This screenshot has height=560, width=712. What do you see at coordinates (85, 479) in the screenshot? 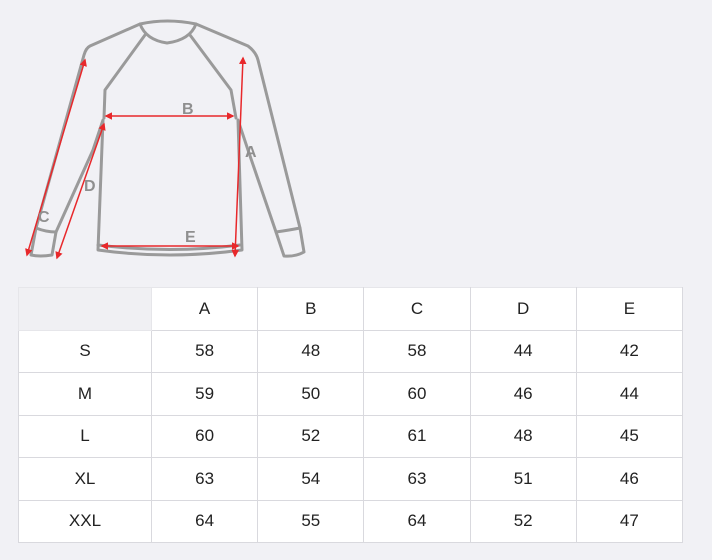
I see `size-cell: XL` at bounding box center [85, 479].